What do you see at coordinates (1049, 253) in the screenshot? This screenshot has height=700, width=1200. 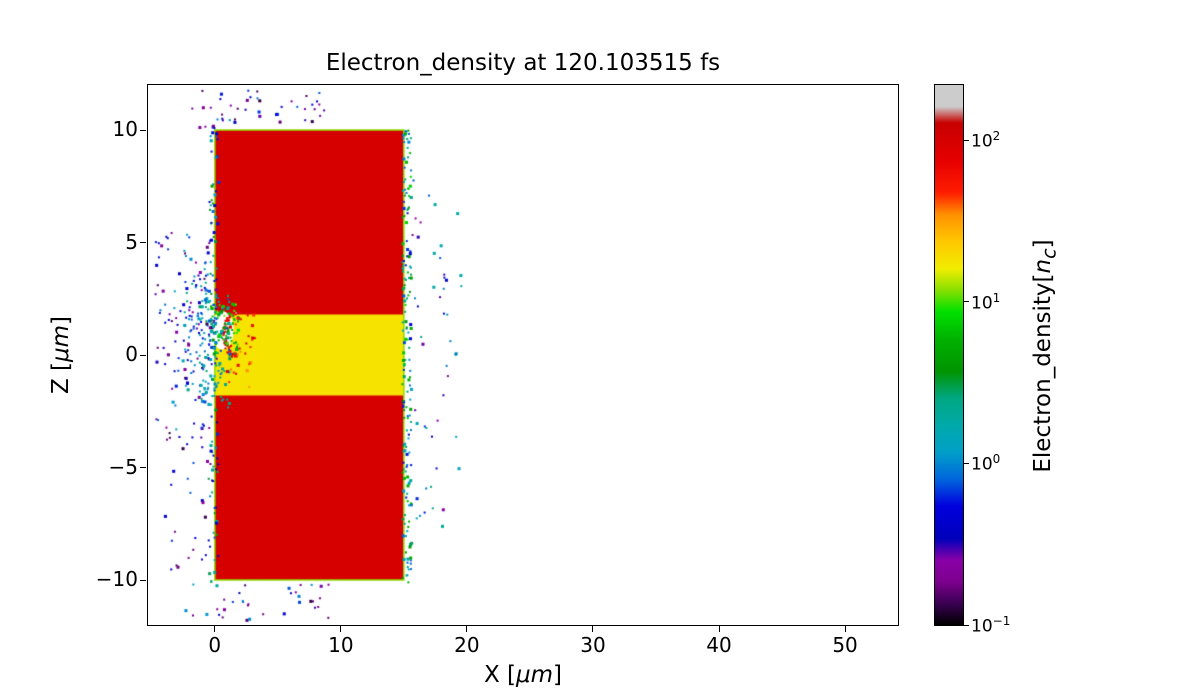 I see `colorbar-label-sub: c` at bounding box center [1049, 253].